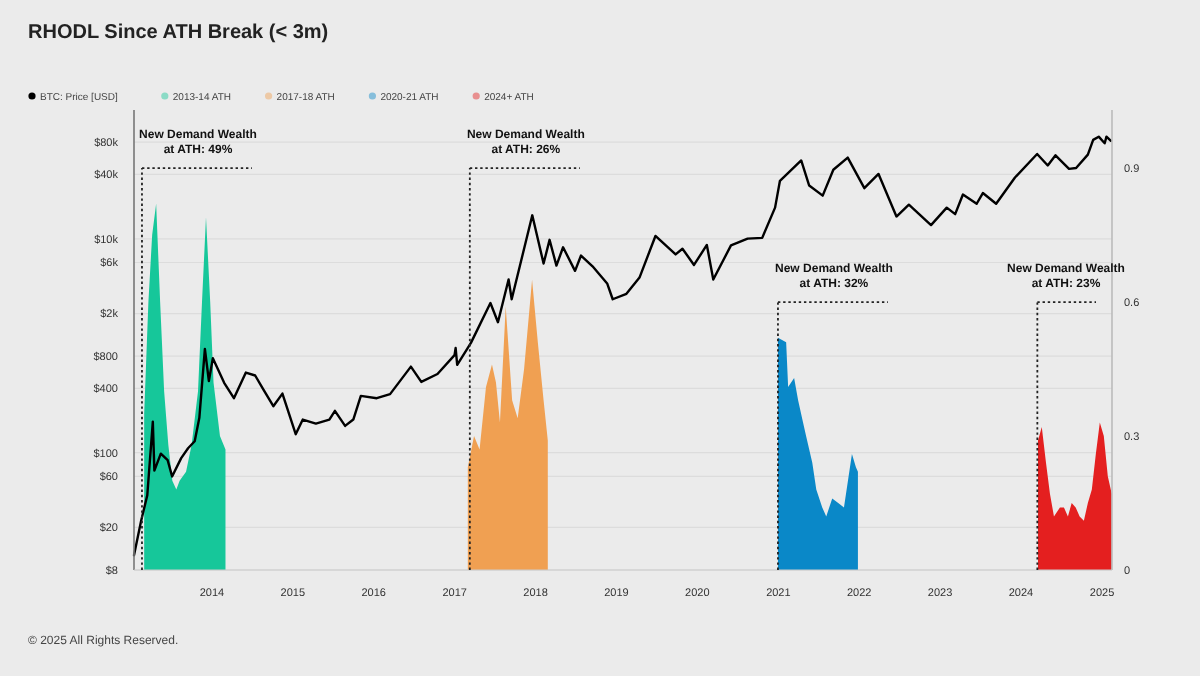  What do you see at coordinates (178, 33) in the screenshot?
I see `chart-title: RHODL Since ATH Break (< 3m)` at bounding box center [178, 33].